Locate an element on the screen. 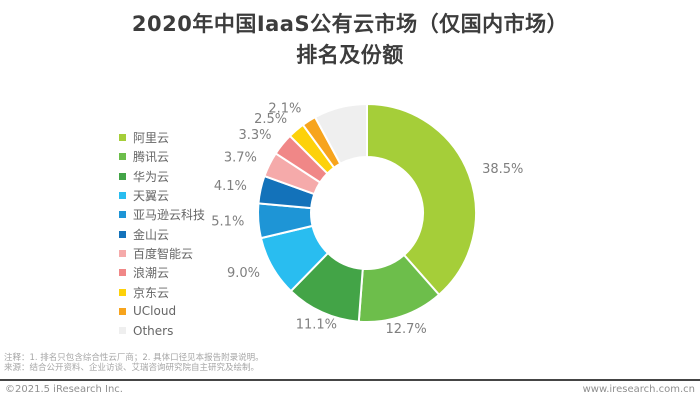  legend-item: 亚马逊云科技 is located at coordinates (162, 214).